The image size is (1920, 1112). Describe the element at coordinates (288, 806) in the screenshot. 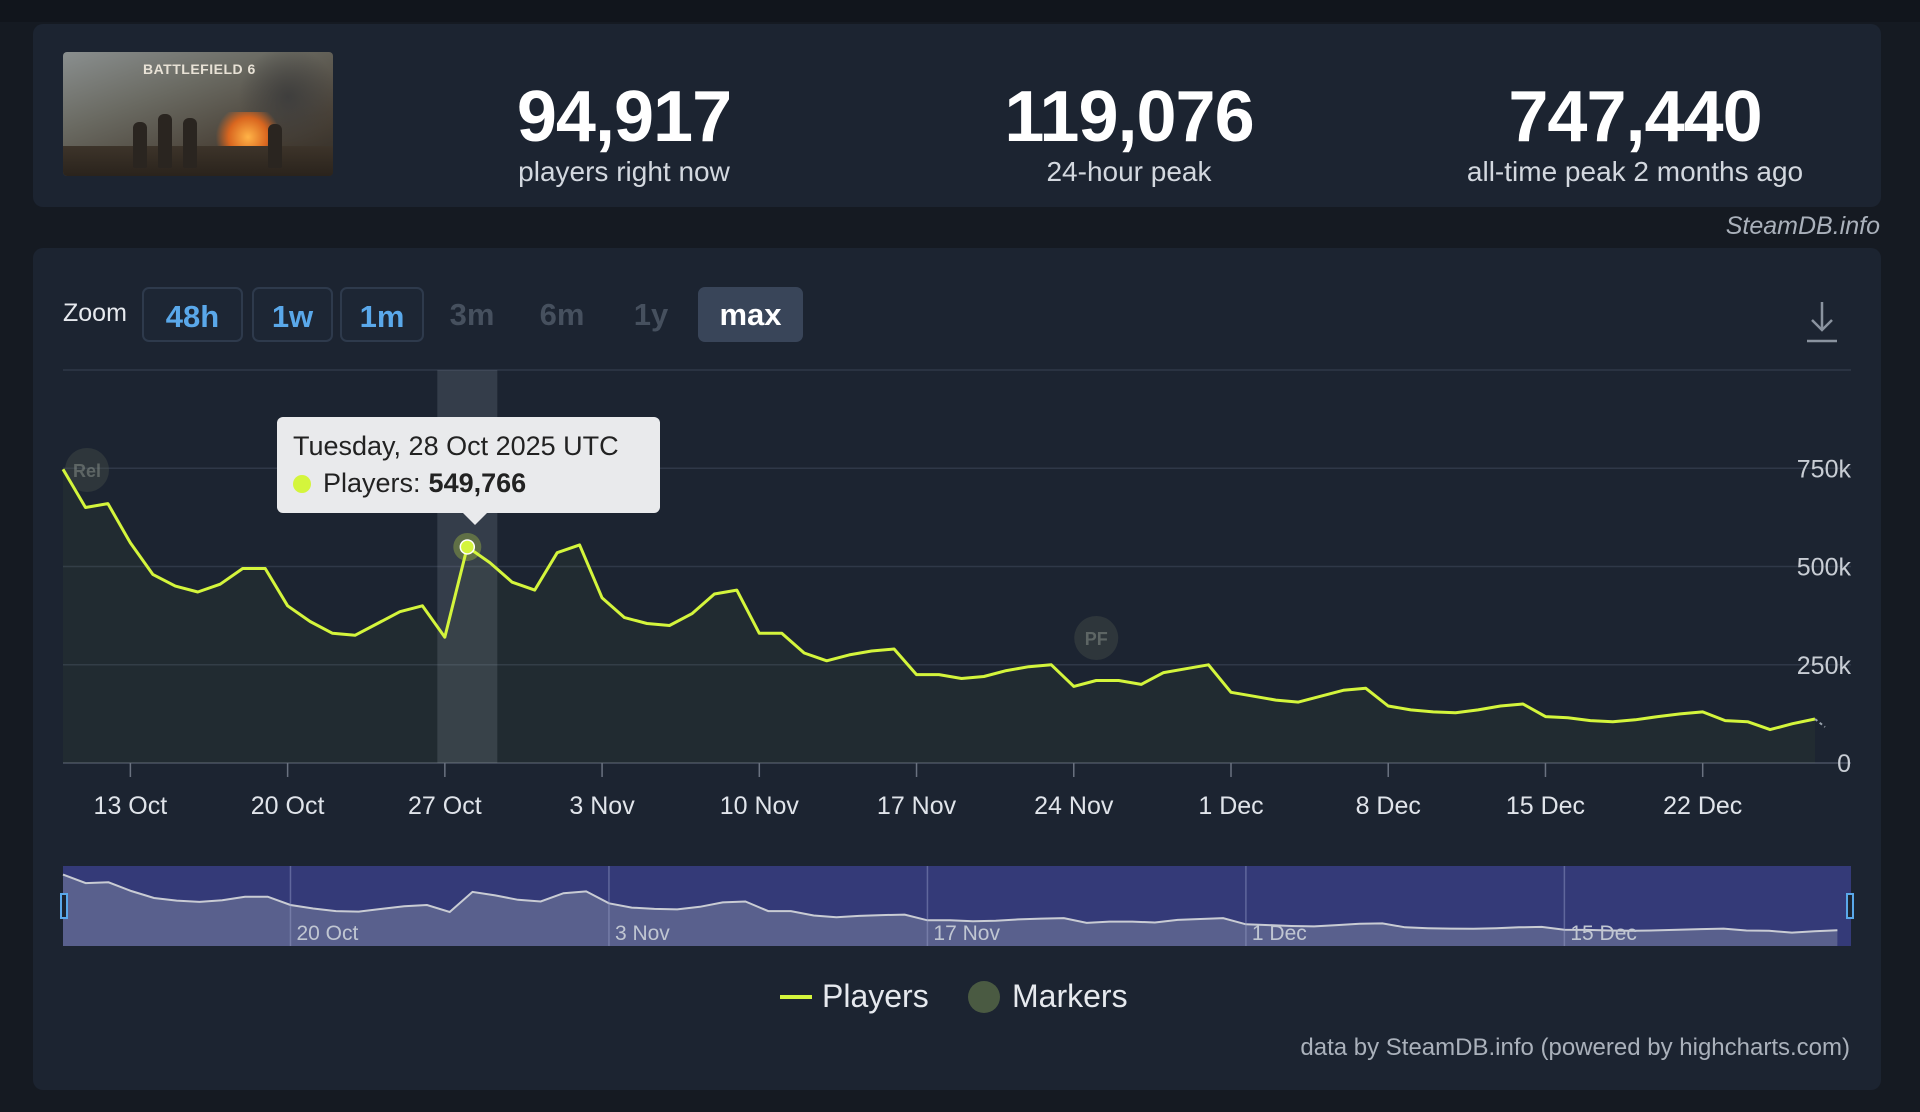

I see `x-tick-label: 20 Oct` at that location.